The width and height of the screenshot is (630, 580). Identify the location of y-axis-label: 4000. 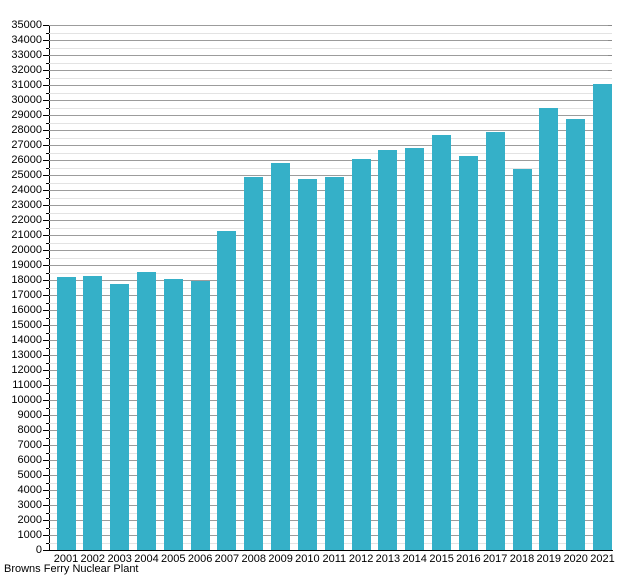
(29, 490).